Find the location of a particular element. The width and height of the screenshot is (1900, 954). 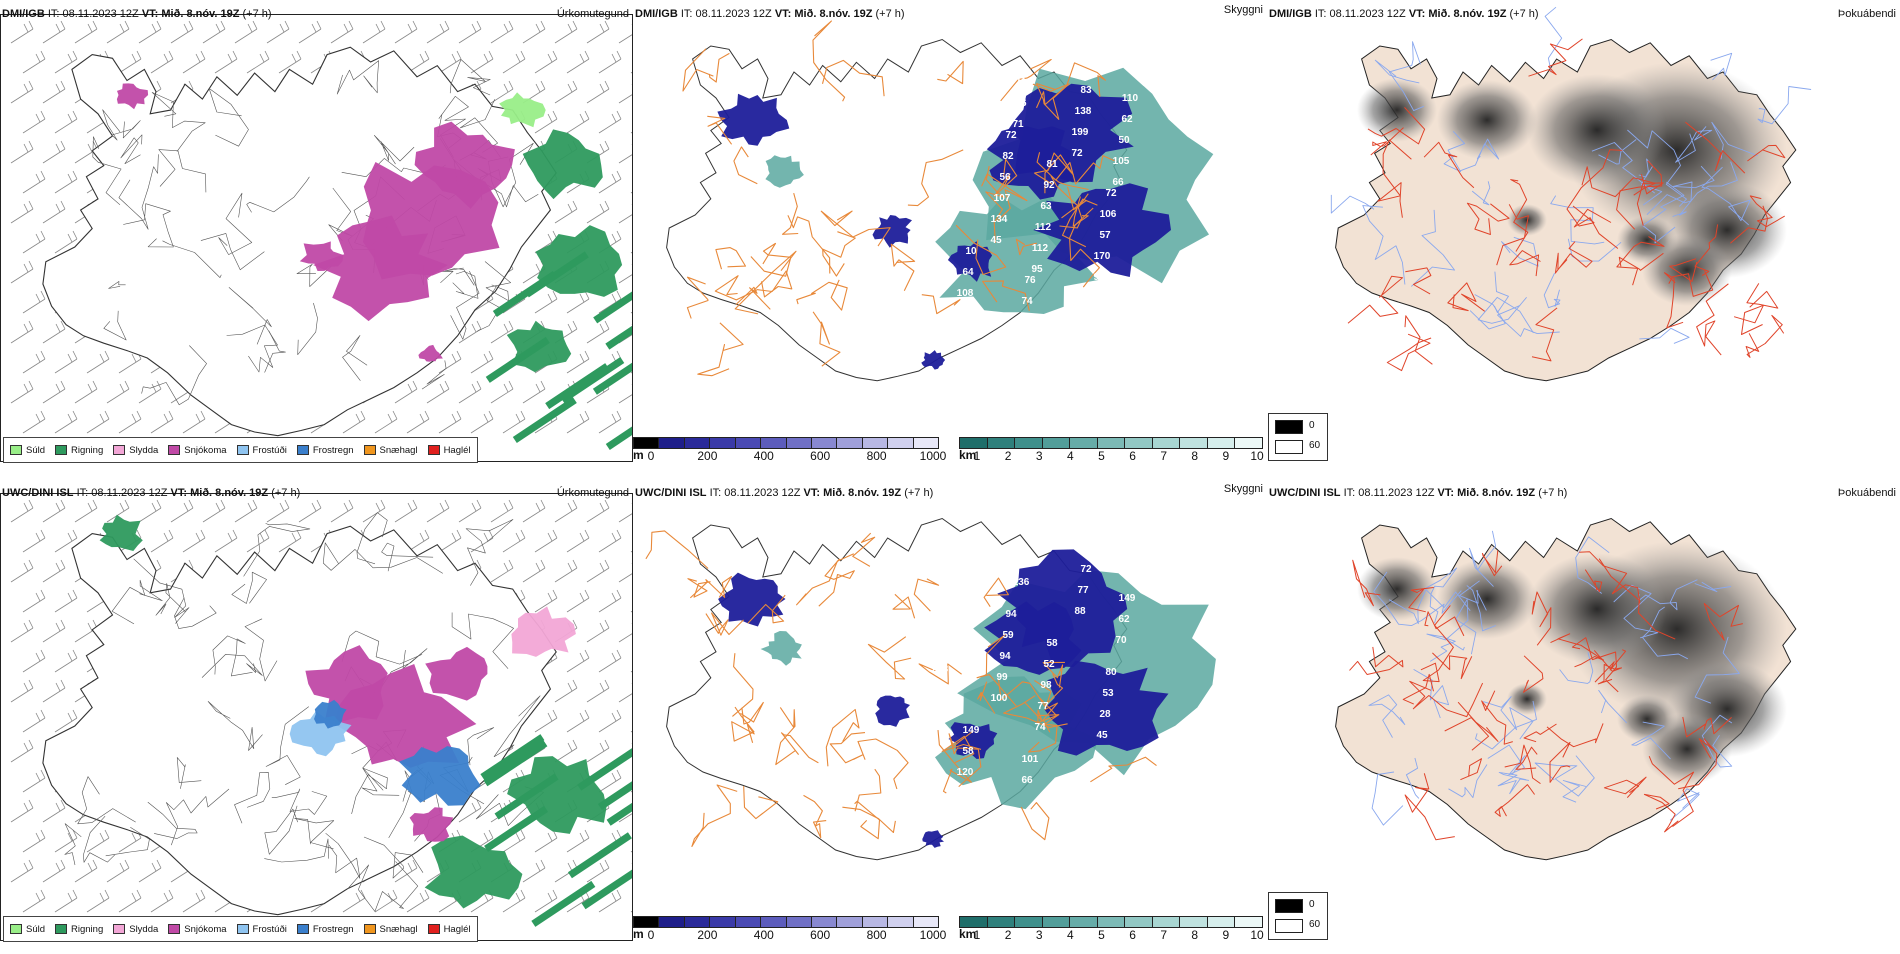

valid-label: VT: is located at coordinates (179, 493).